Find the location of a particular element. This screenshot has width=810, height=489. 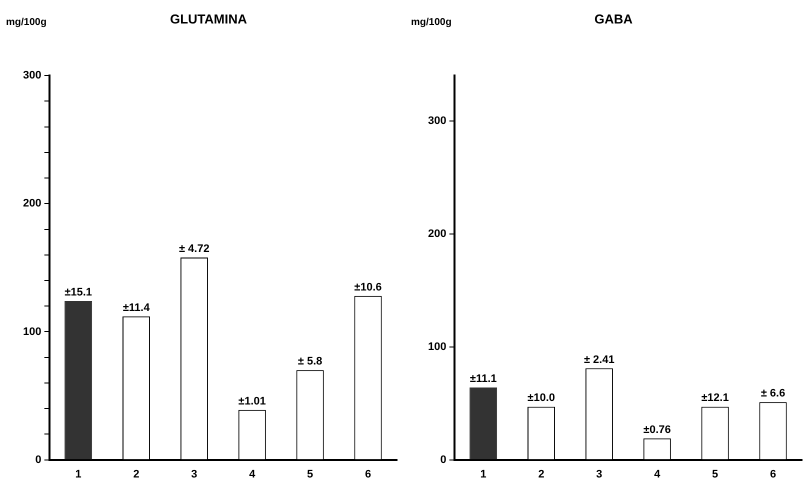

chart-title: GABA is located at coordinates (614, 18).